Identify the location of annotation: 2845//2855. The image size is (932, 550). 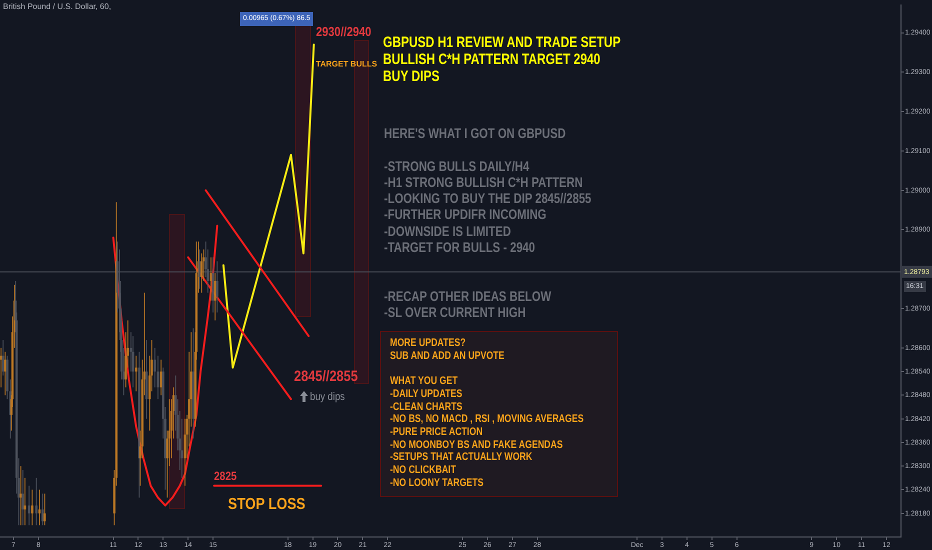
(326, 376).